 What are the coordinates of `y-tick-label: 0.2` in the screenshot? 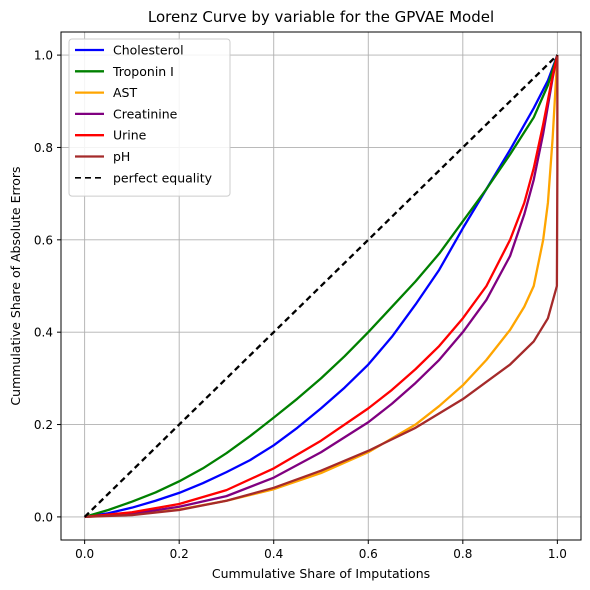 It's located at (43, 425).